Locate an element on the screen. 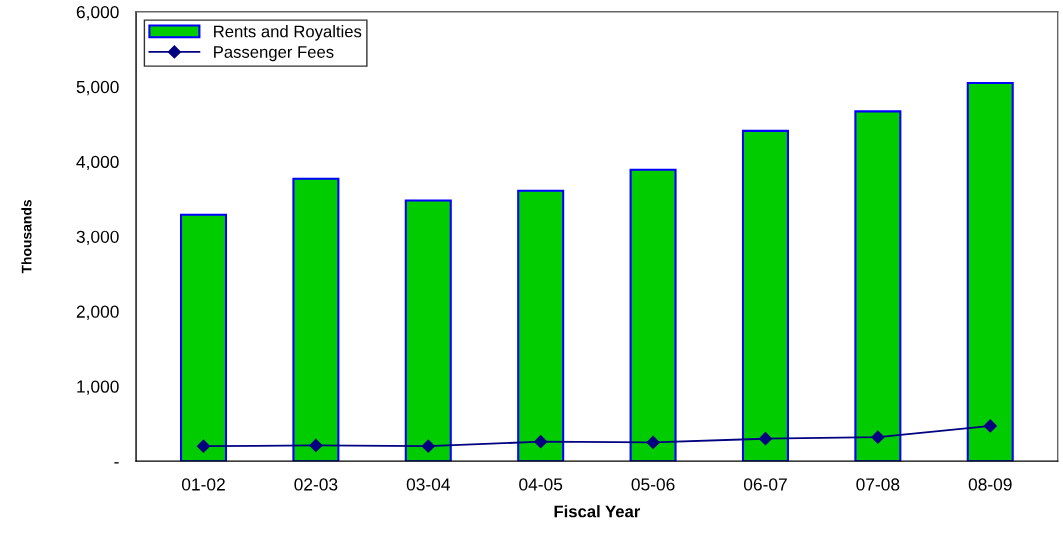 The height and width of the screenshot is (535, 1063). x-axis-title: Fiscal Year is located at coordinates (597, 511).